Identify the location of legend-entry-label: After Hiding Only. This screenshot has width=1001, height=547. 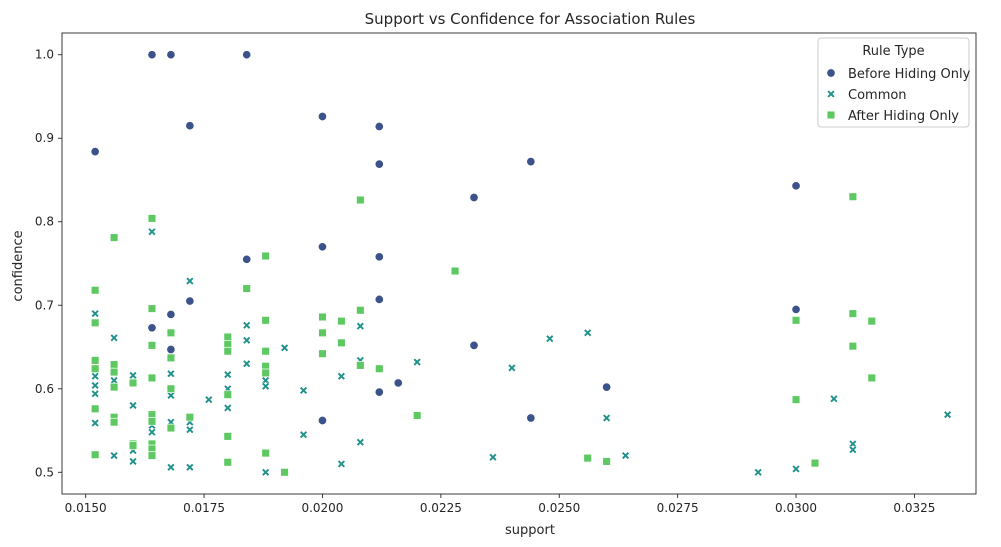
(903, 116).